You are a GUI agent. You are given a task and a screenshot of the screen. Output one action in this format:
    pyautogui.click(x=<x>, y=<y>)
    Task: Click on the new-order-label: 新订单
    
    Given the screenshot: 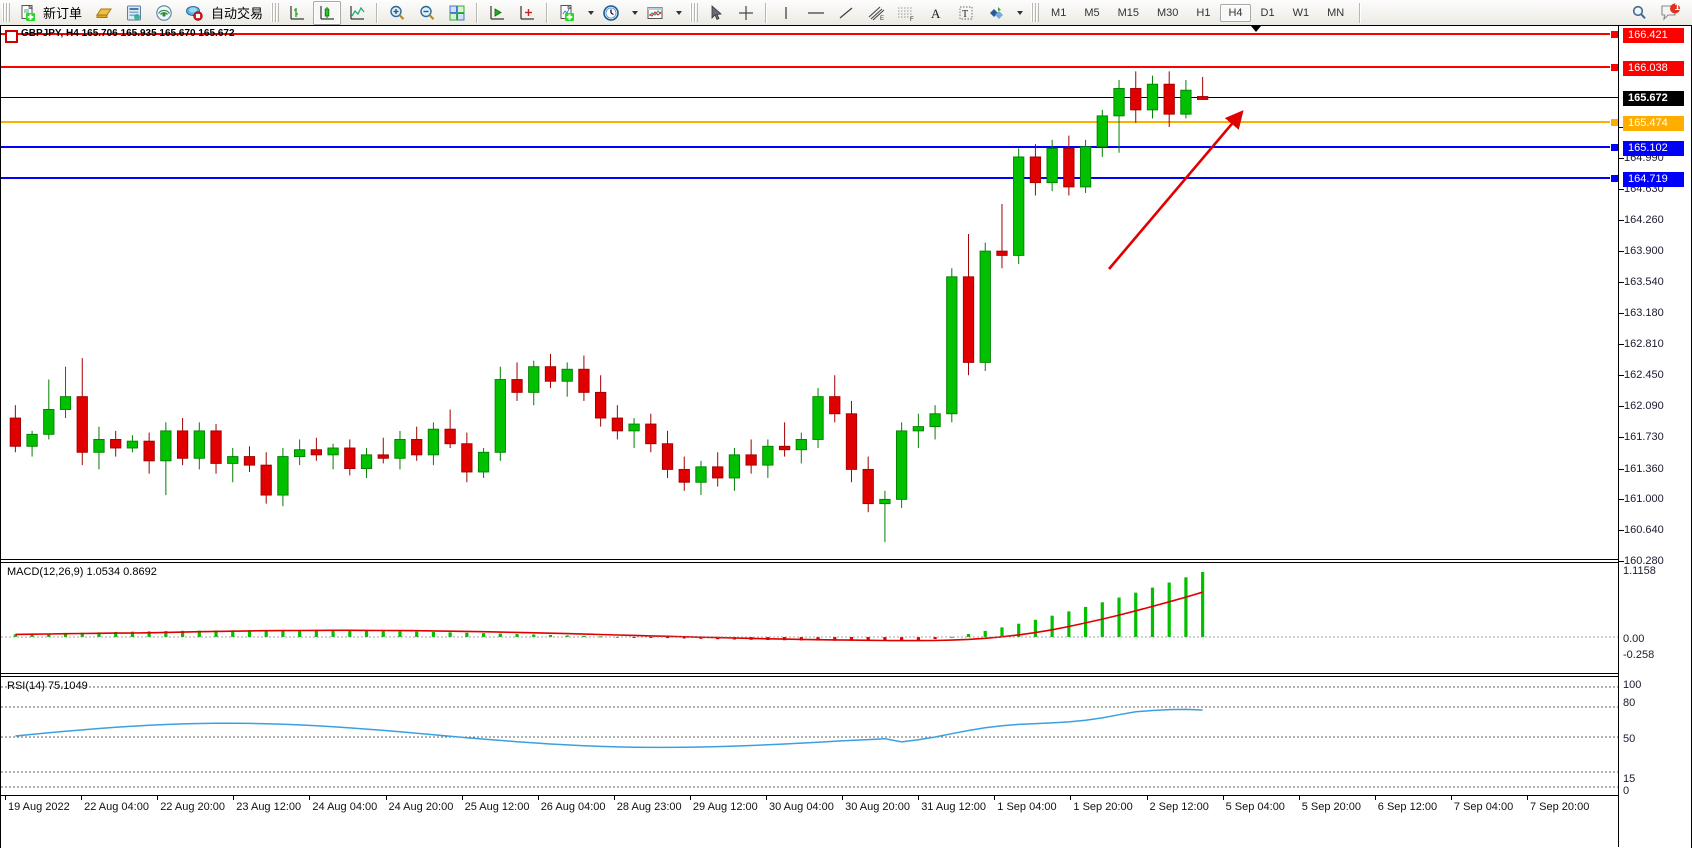 What is the action you would take?
    pyautogui.click(x=63, y=13)
    